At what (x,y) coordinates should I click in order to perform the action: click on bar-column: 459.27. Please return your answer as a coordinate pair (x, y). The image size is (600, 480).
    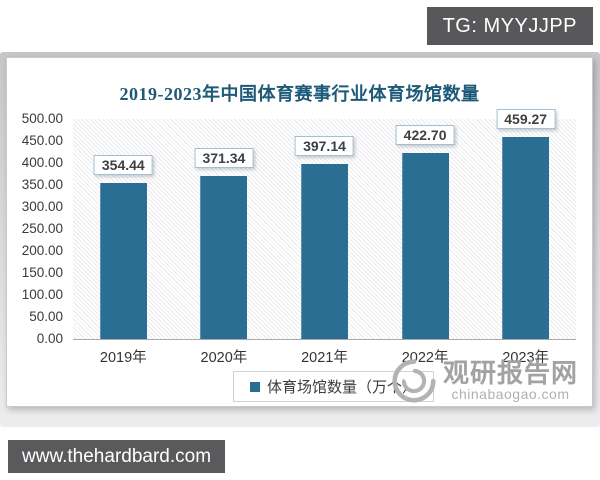
    Looking at the image, I should click on (525, 223).